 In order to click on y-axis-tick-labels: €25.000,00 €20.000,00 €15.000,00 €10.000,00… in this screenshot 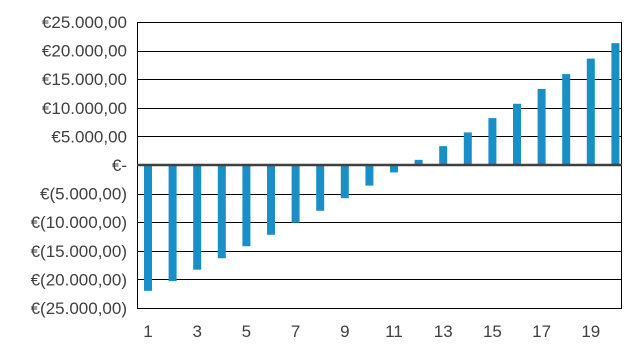, I will do `click(79, 165)`.